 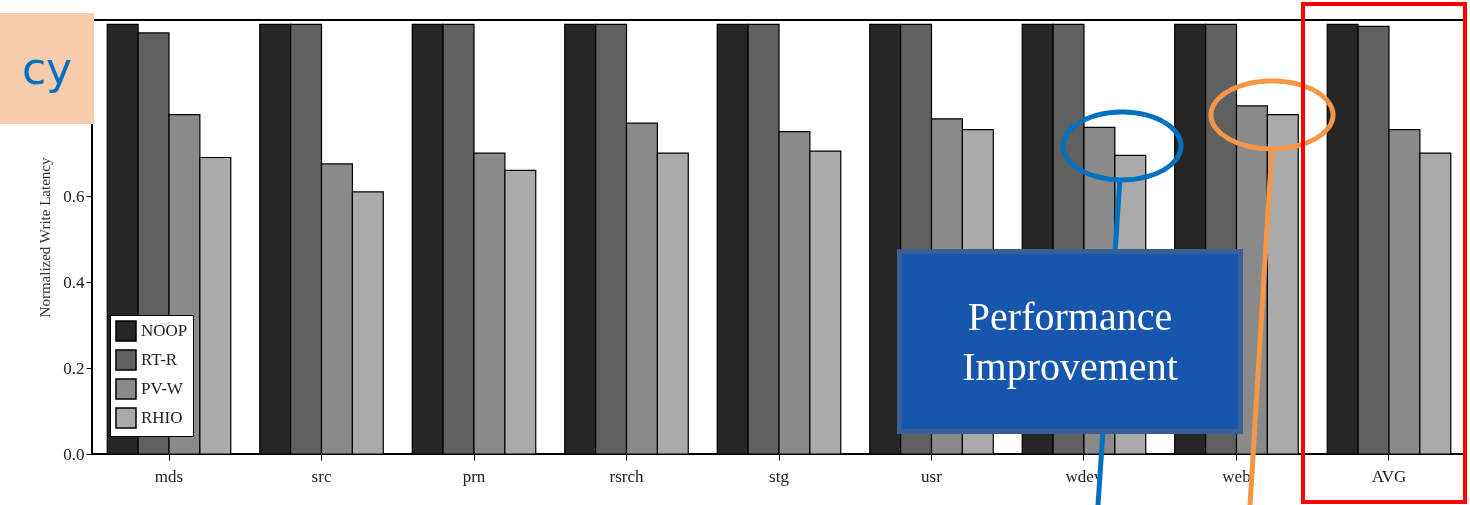 I want to click on x-tick-label: mds, so click(x=169, y=476).